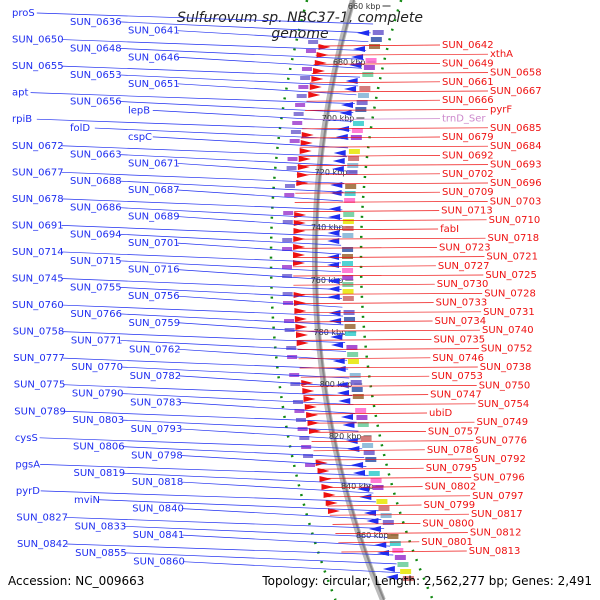 This screenshot has width=600, height=600. What do you see at coordinates (456, 395) in the screenshot?
I see `gene-label: SUN_0747` at bounding box center [456, 395].